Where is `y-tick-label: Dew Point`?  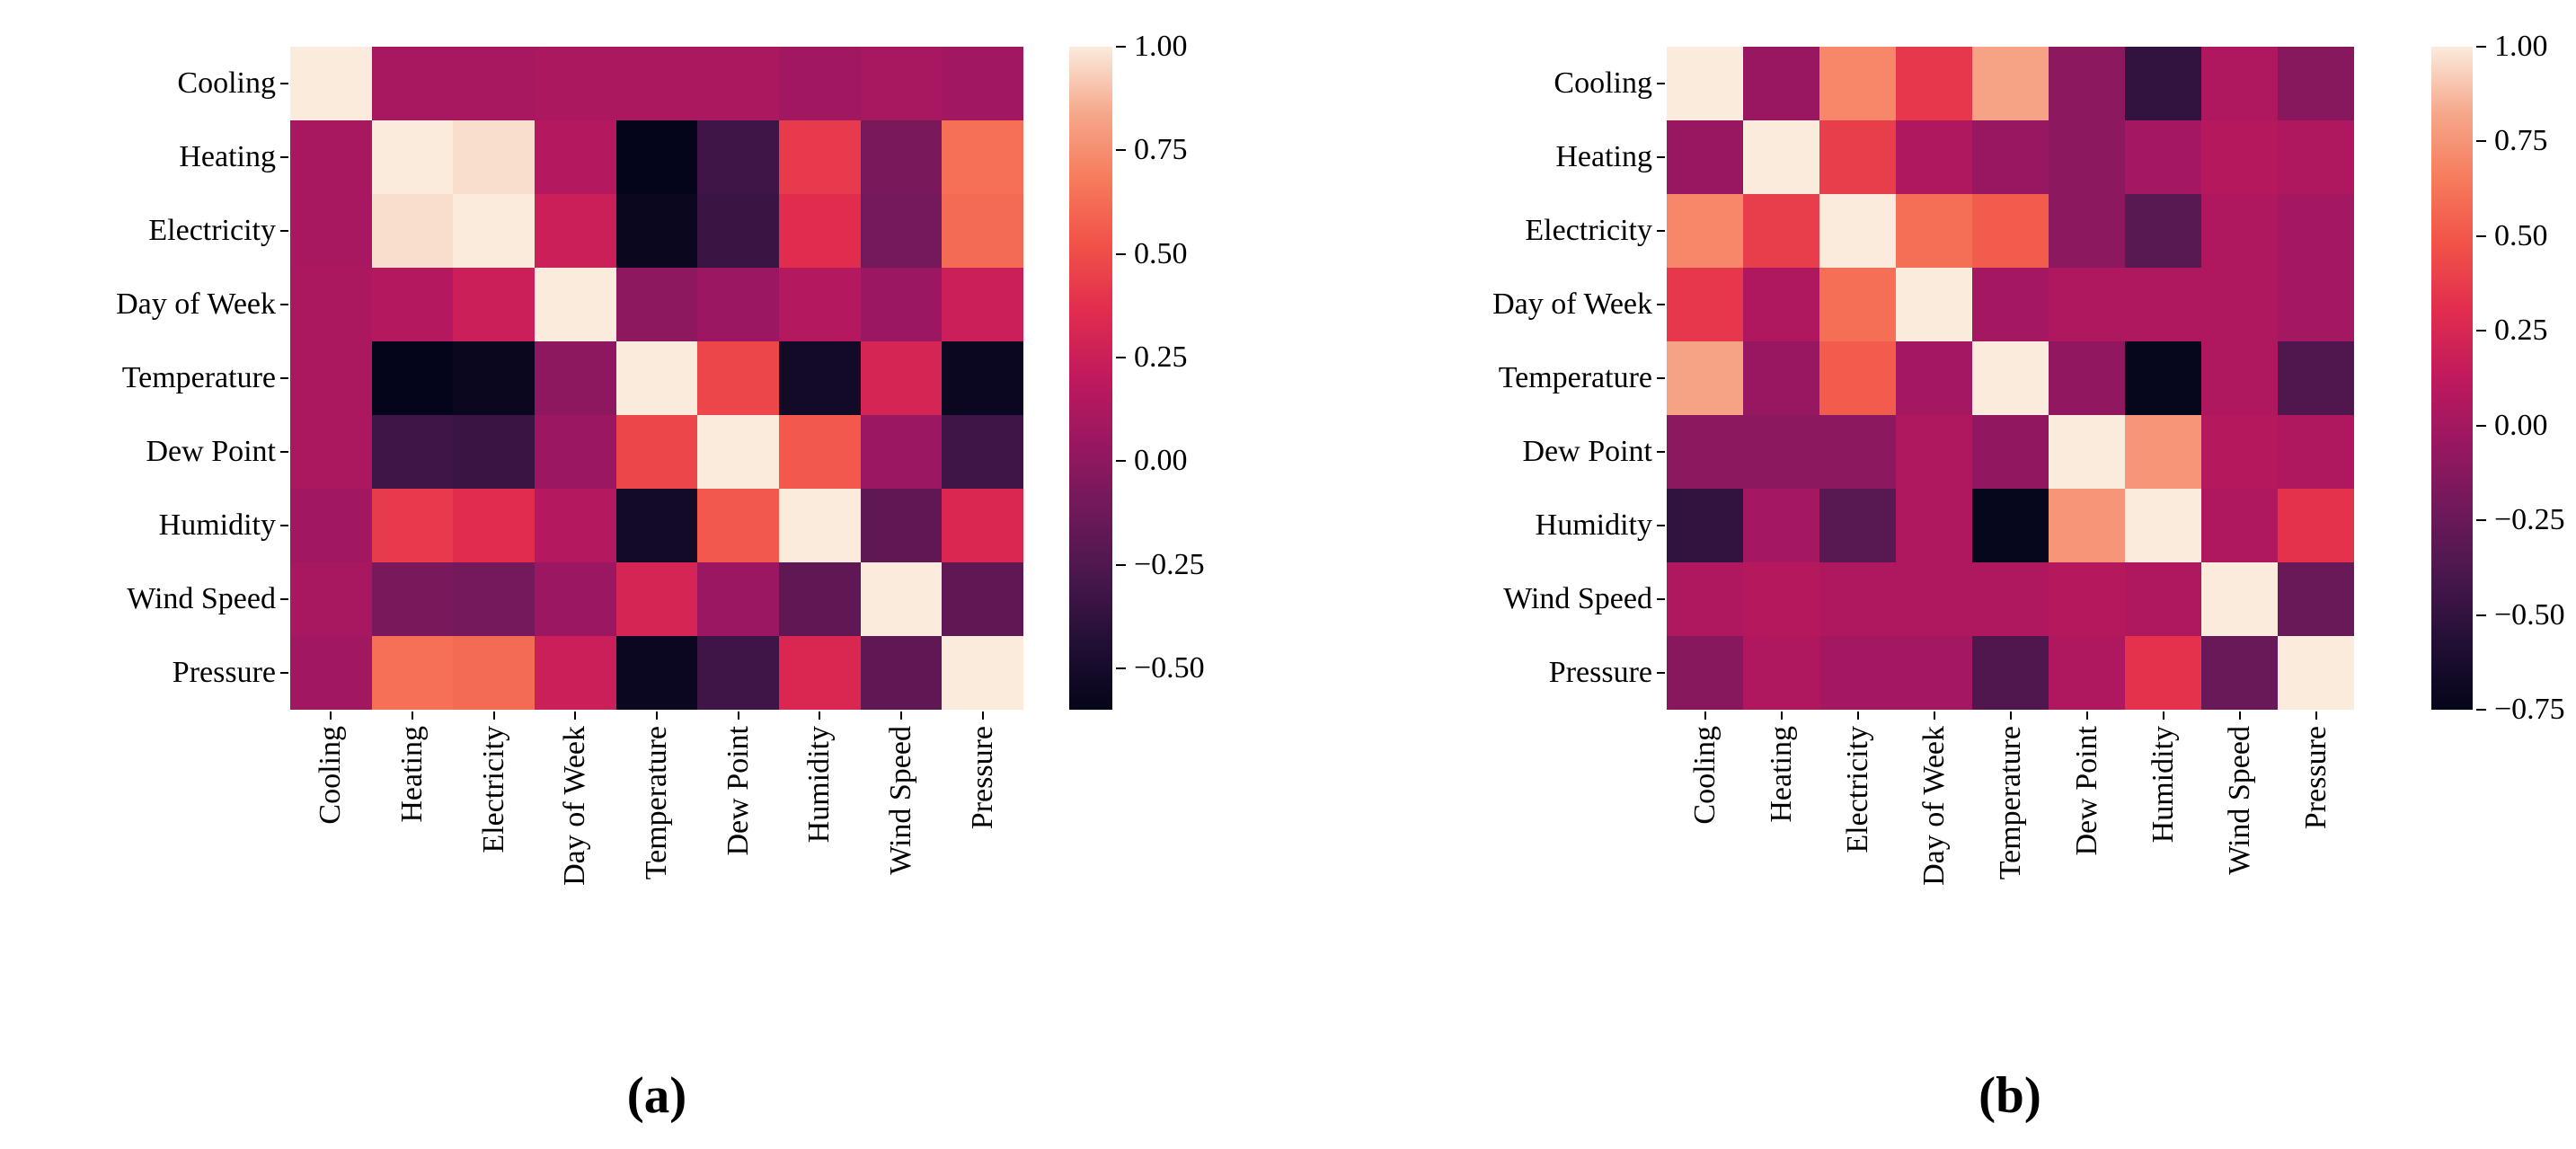 y-tick-label: Dew Point is located at coordinates (211, 451).